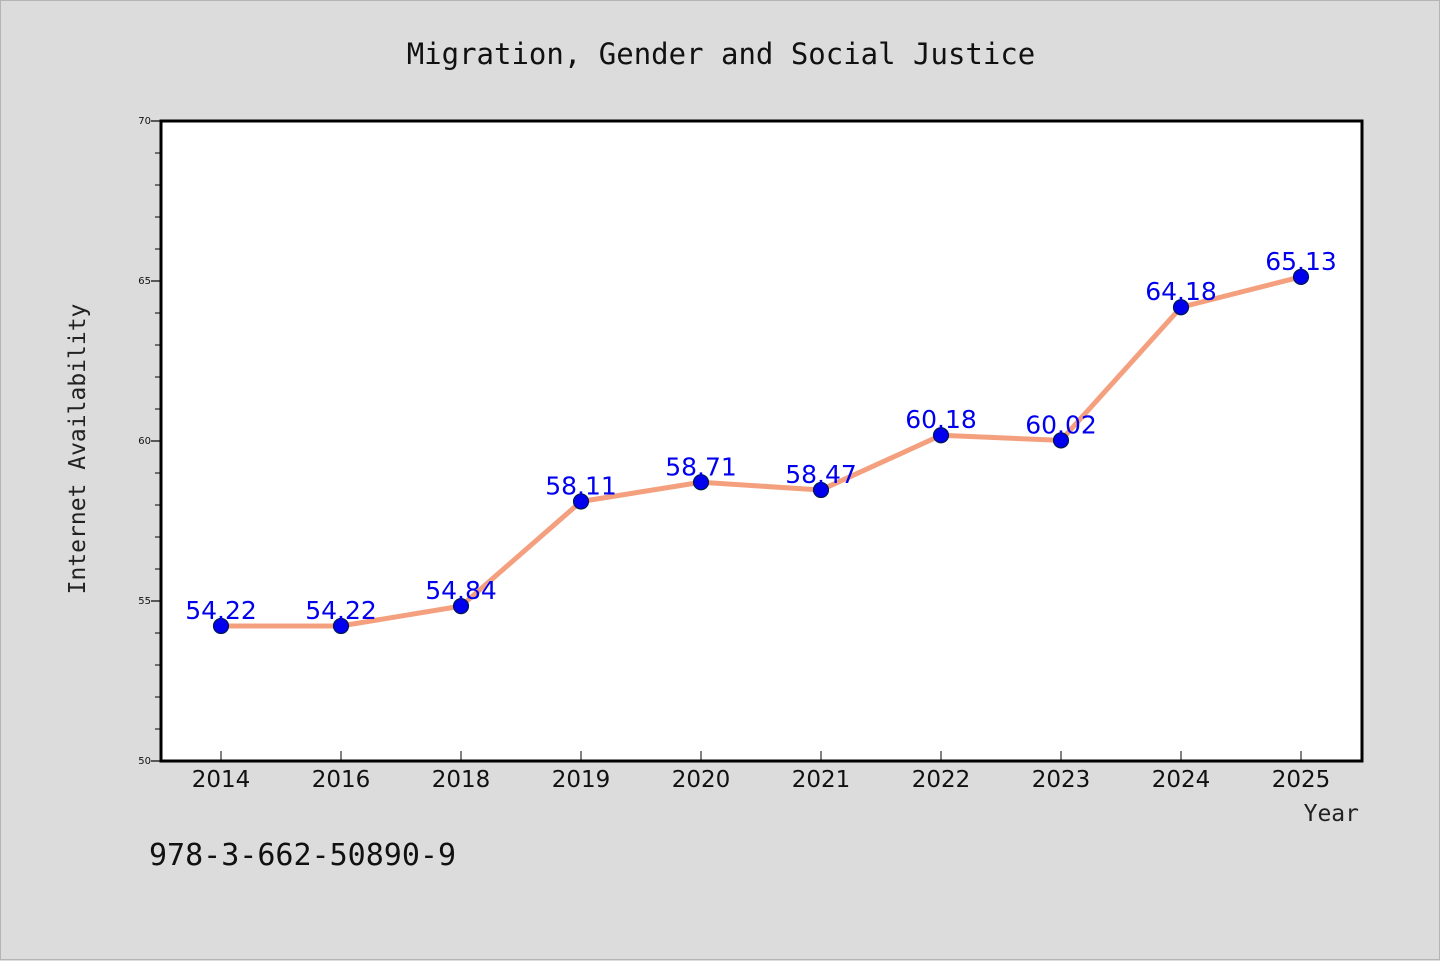  What do you see at coordinates (144, 281) in the screenshot?
I see `y-tick-label: 65` at bounding box center [144, 281].